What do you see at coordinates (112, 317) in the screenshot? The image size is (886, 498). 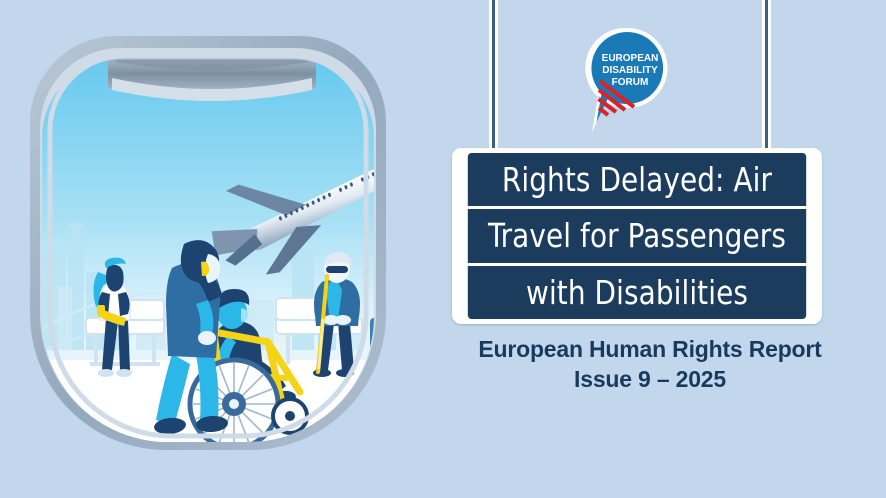 I see `seated-woman-with-yellow-bag` at bounding box center [112, 317].